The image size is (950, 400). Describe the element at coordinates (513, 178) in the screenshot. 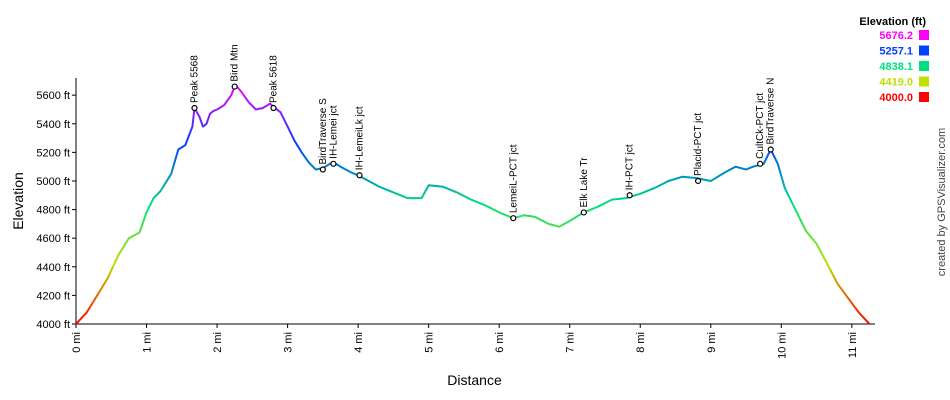

I see `waypoint-label: LemeiL-PCT jct` at that location.